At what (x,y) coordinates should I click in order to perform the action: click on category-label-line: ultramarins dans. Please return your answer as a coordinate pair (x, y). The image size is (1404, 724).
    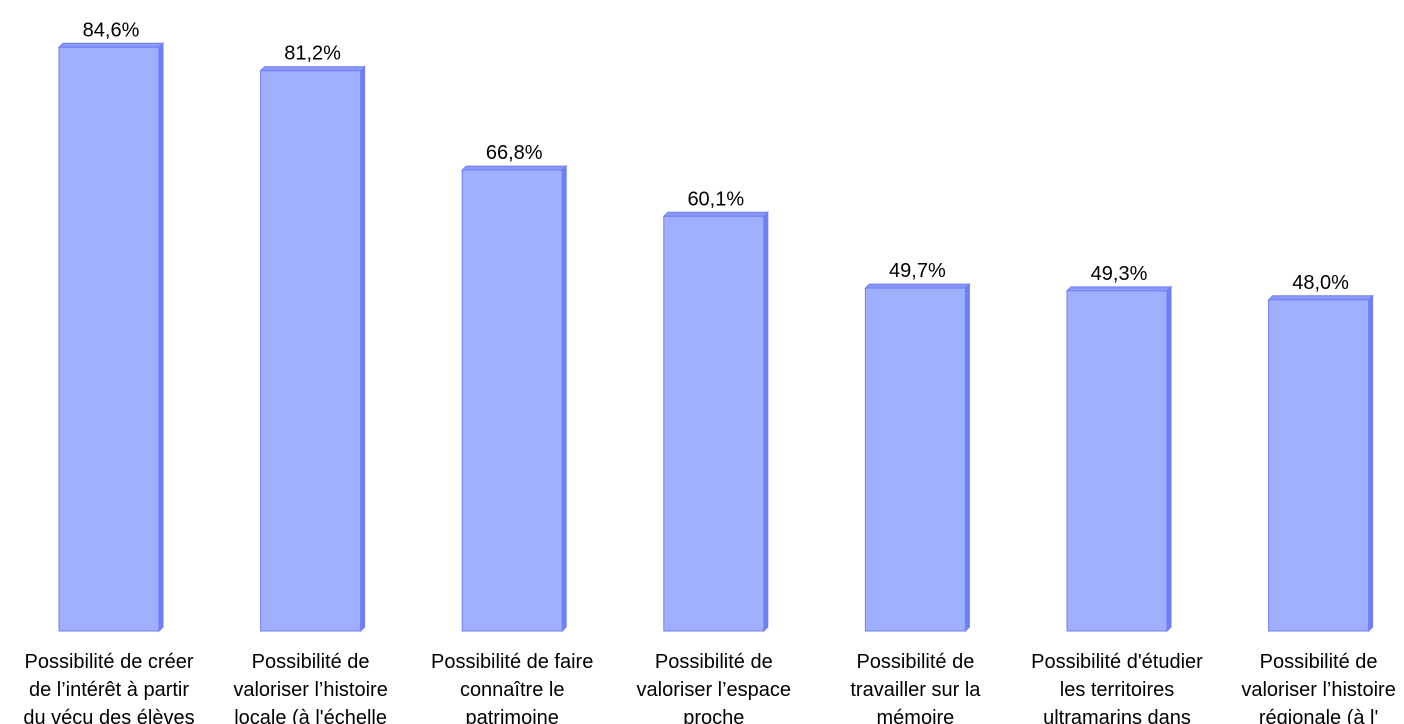
    Looking at the image, I should click on (1117, 715).